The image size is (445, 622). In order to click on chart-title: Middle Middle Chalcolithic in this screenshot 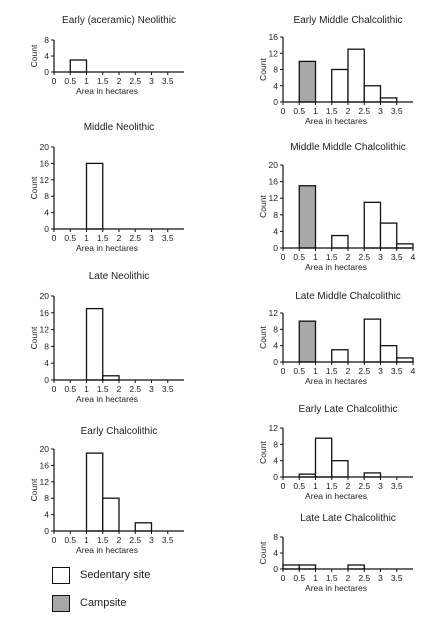, I will do `click(348, 147)`.